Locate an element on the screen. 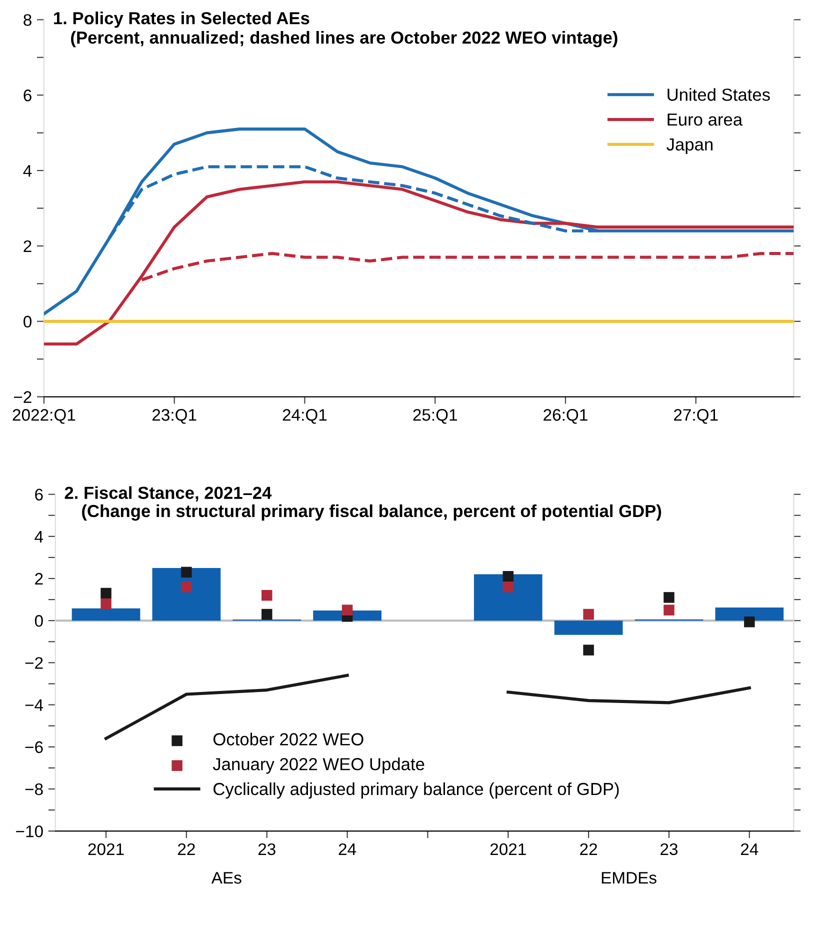 The height and width of the screenshot is (938, 814). text: EMDEs is located at coordinates (629, 878).